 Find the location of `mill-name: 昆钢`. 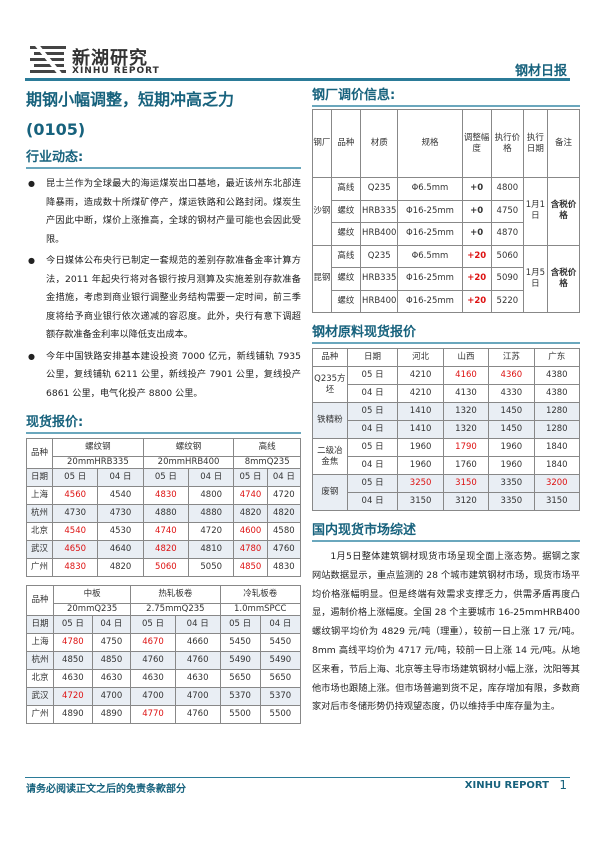

mill-name: 昆钢 is located at coordinates (322, 278).